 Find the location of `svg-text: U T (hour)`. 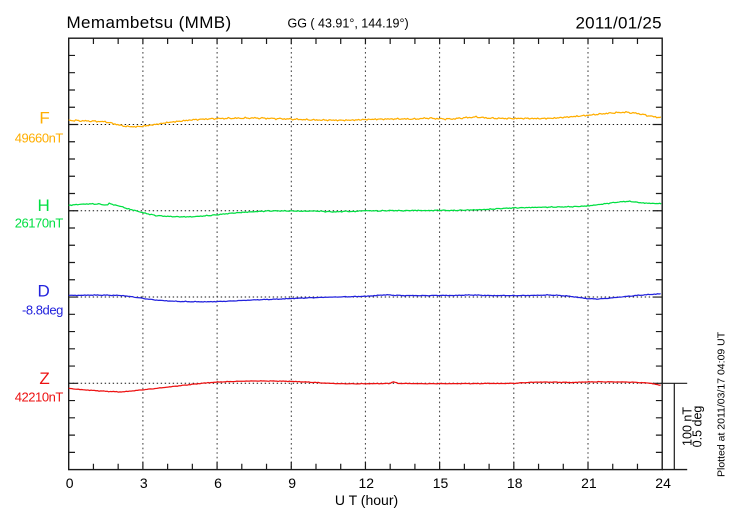

svg-text: U T (hour) is located at coordinates (366, 500).